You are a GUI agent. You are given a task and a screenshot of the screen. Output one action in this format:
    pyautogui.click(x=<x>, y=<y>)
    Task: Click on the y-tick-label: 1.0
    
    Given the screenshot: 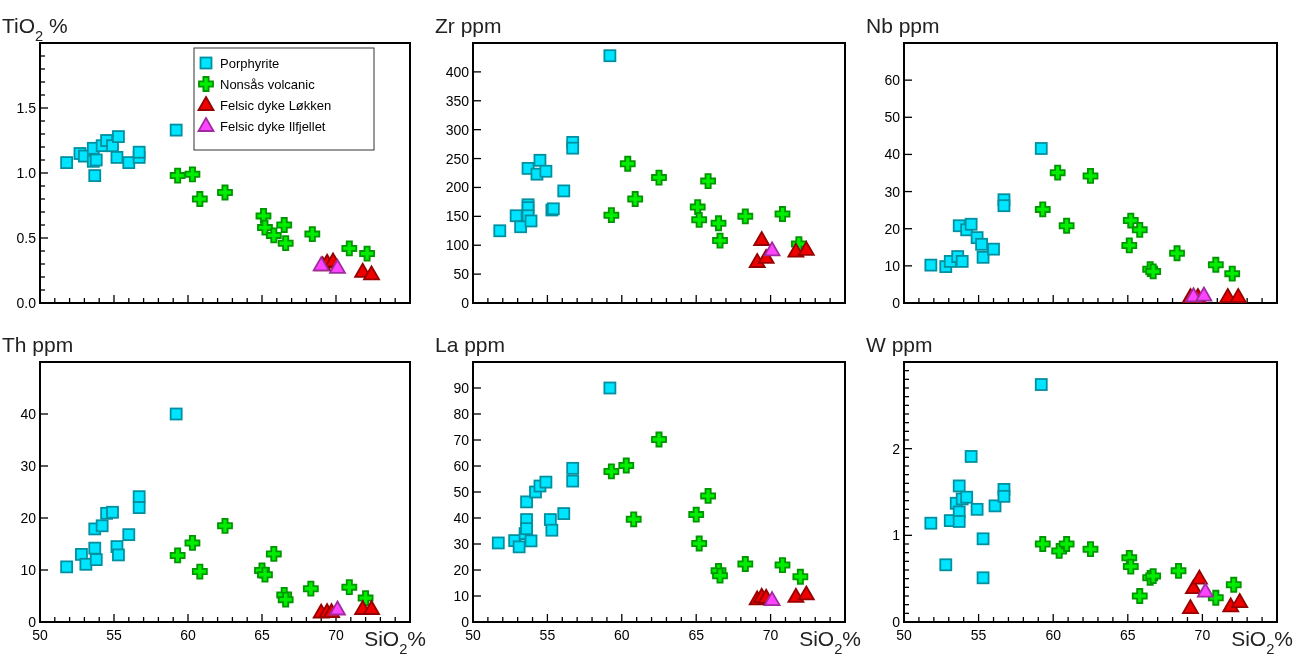 What is the action you would take?
    pyautogui.click(x=26, y=173)
    